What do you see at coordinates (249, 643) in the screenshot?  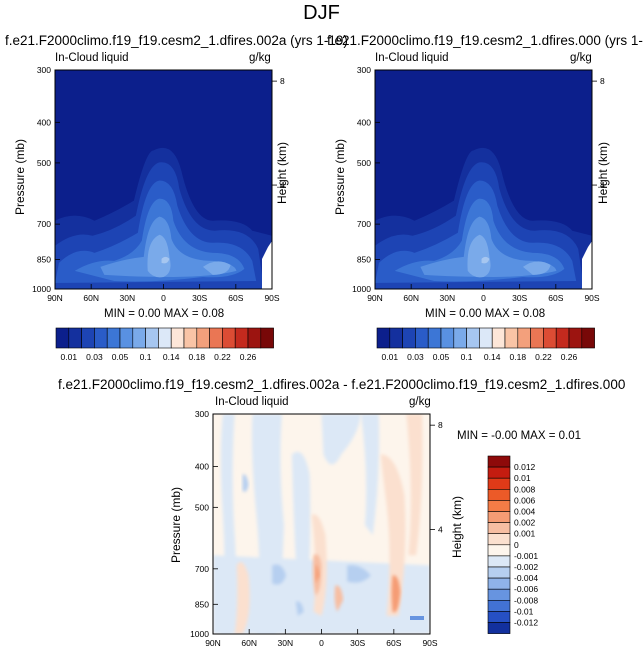 I see `panel3-xtick-label: 60N` at bounding box center [249, 643].